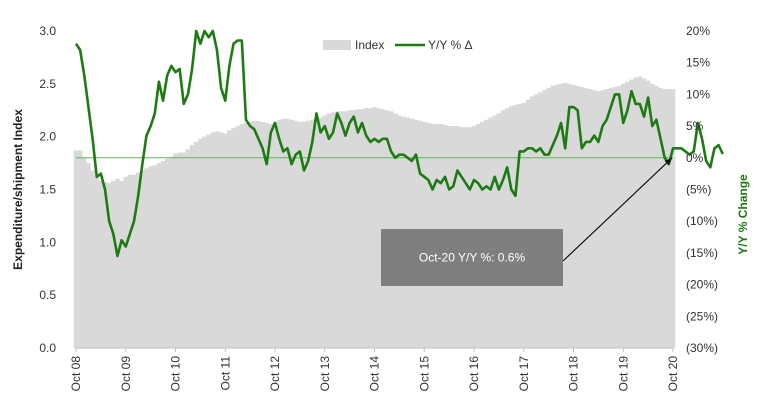 The width and height of the screenshot is (764, 407). Describe the element at coordinates (47, 84) in the screenshot. I see `y-left-tick-label: 2.5` at that location.